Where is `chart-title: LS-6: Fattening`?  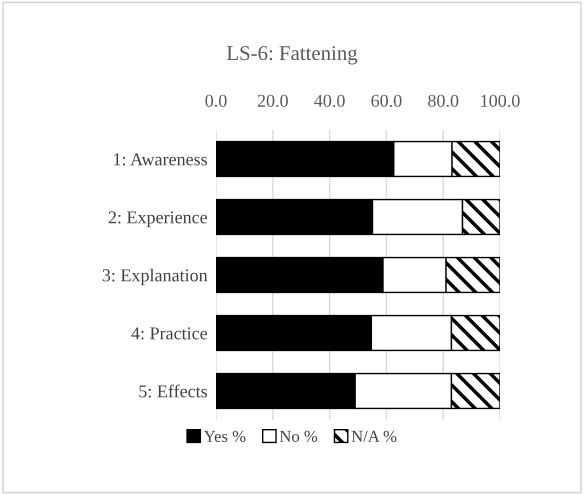 chart-title: LS-6: Fattening is located at coordinates (292, 55).